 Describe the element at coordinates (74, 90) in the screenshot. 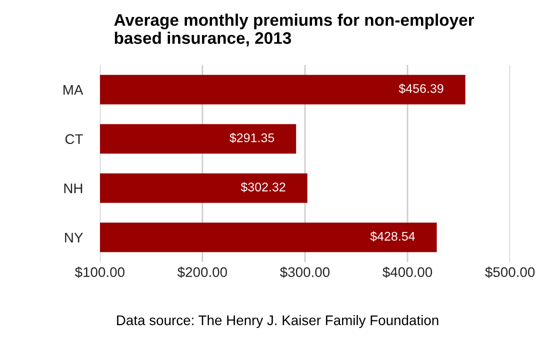

I see `y-tick-label: MA` at that location.